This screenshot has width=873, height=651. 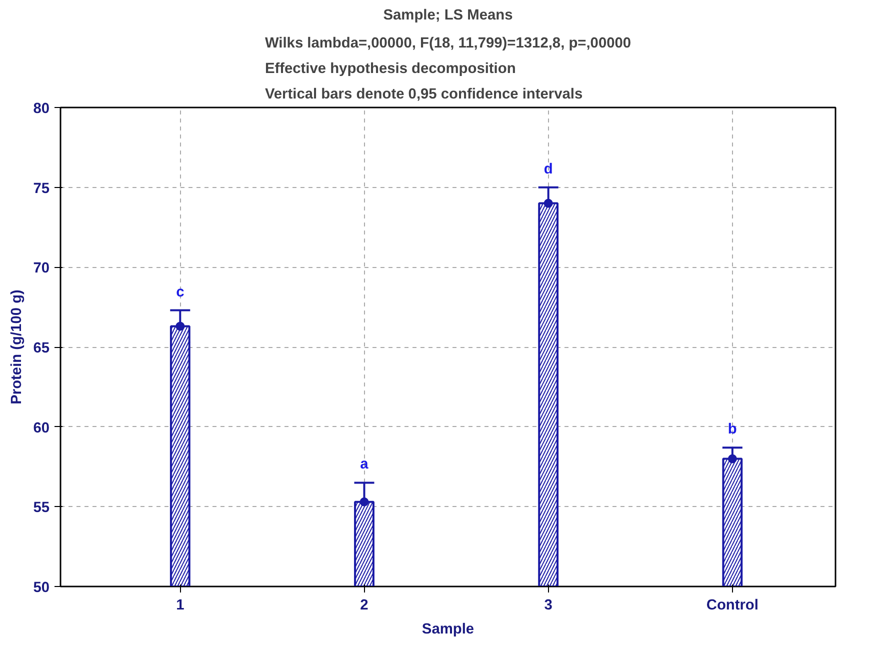 What do you see at coordinates (180, 292) in the screenshot?
I see `annotation: c` at bounding box center [180, 292].